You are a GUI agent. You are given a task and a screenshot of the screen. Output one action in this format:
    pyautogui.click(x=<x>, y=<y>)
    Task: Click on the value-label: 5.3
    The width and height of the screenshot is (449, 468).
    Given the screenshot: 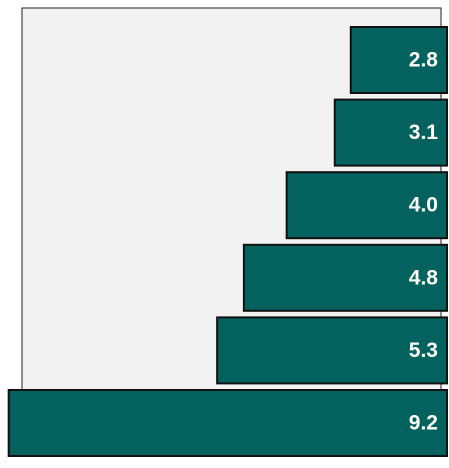 What is the action you would take?
    pyautogui.click(x=423, y=350)
    